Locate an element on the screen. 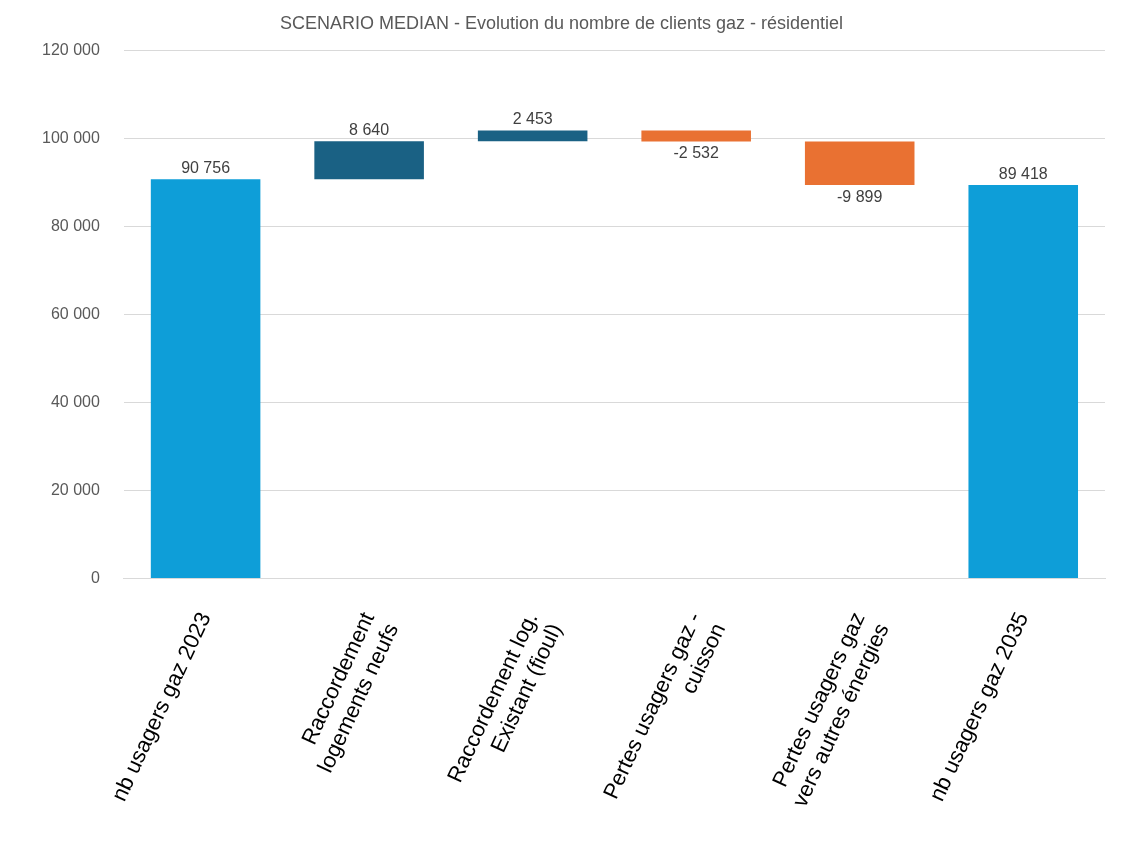 Image resolution: width=1133 pixels, height=860 pixels. y-tick-label: 20 000 is located at coordinates (75, 489).